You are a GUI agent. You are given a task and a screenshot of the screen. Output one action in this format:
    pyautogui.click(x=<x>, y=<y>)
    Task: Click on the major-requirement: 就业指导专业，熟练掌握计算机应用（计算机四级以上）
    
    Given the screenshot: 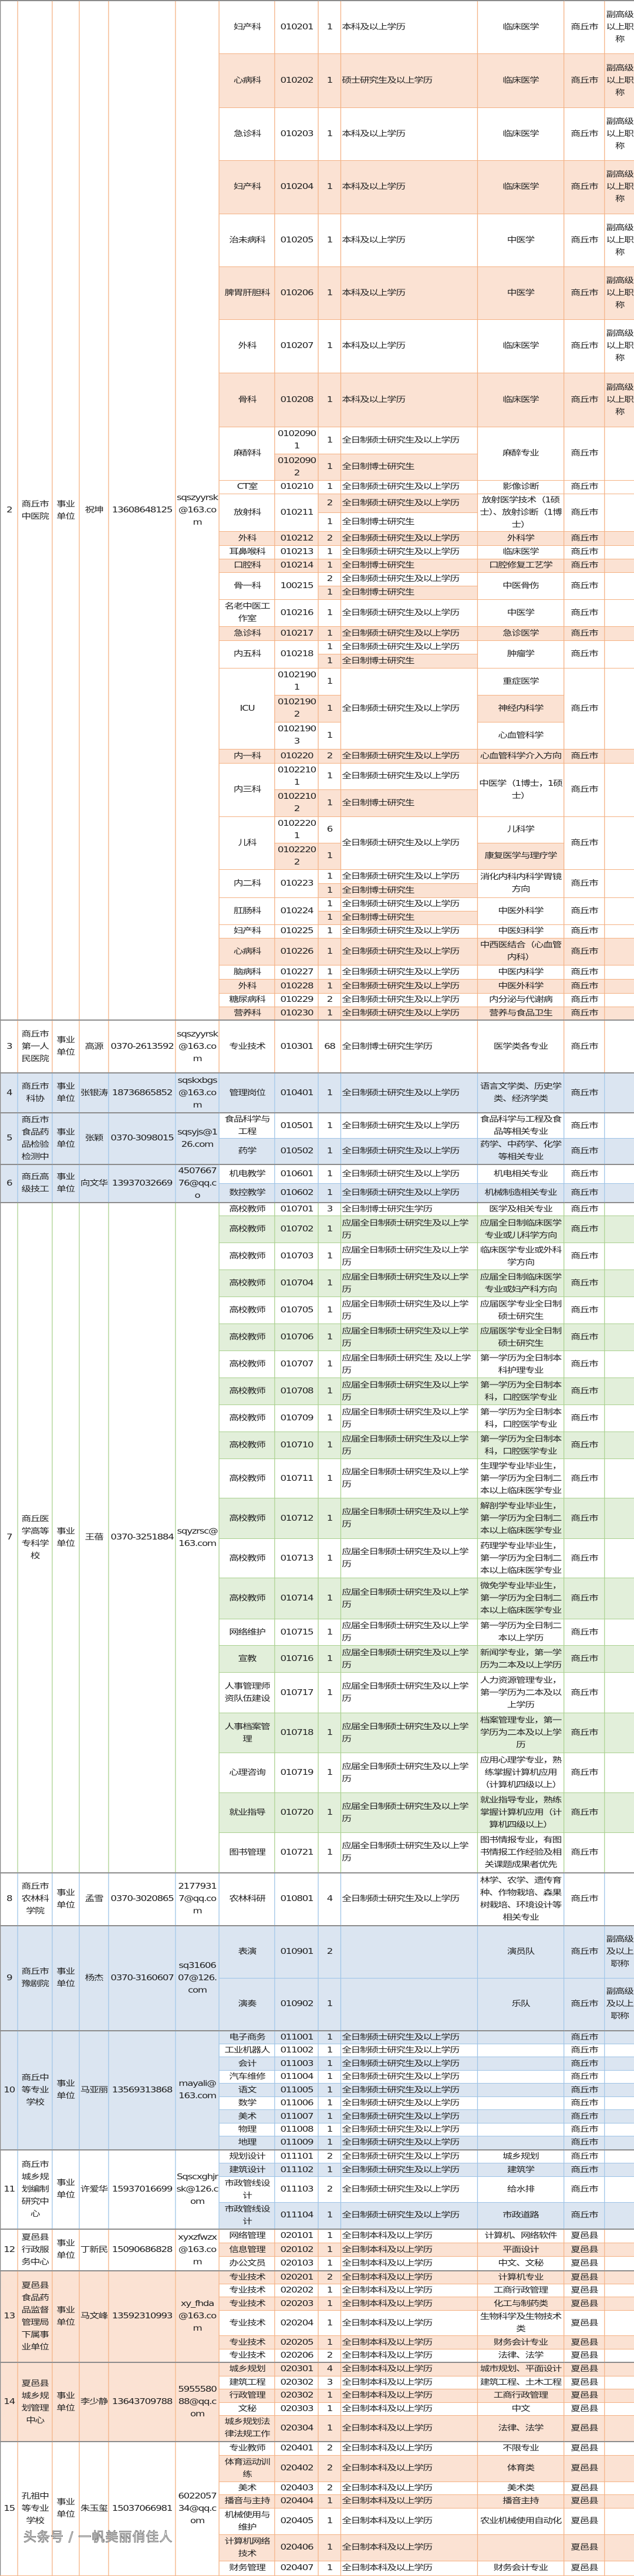 What is the action you would take?
    pyautogui.click(x=520, y=1812)
    